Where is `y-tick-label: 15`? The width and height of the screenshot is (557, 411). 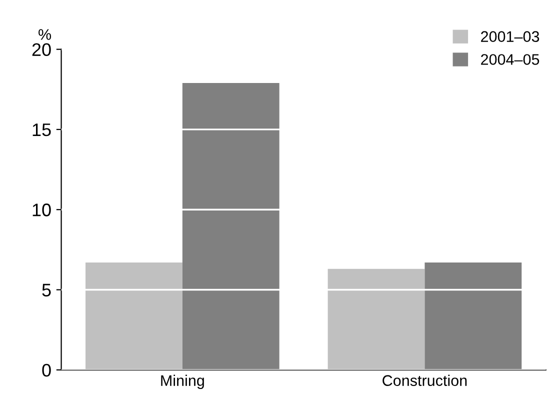 y-tick-label: 15 is located at coordinates (41, 130).